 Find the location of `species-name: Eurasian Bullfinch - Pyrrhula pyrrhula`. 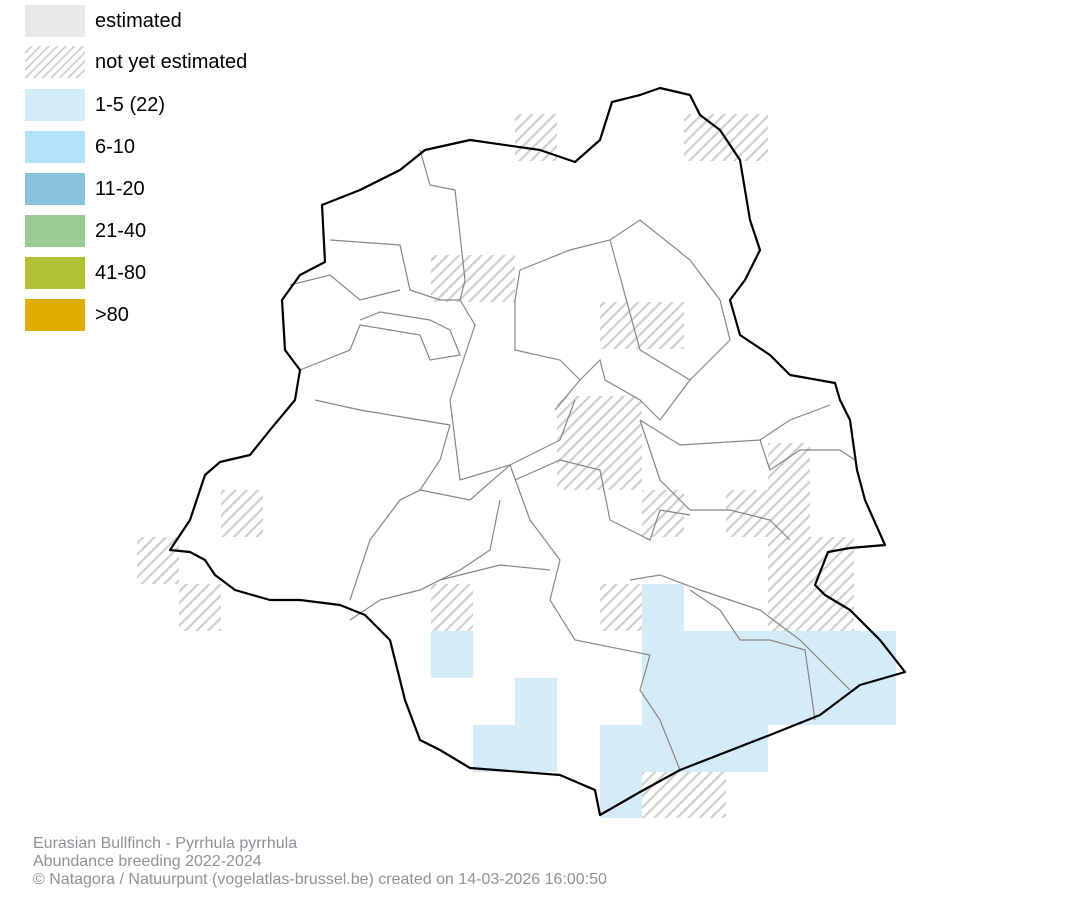

species-name: Eurasian Bullfinch - Pyrrhula pyrrhula is located at coordinates (165, 843).